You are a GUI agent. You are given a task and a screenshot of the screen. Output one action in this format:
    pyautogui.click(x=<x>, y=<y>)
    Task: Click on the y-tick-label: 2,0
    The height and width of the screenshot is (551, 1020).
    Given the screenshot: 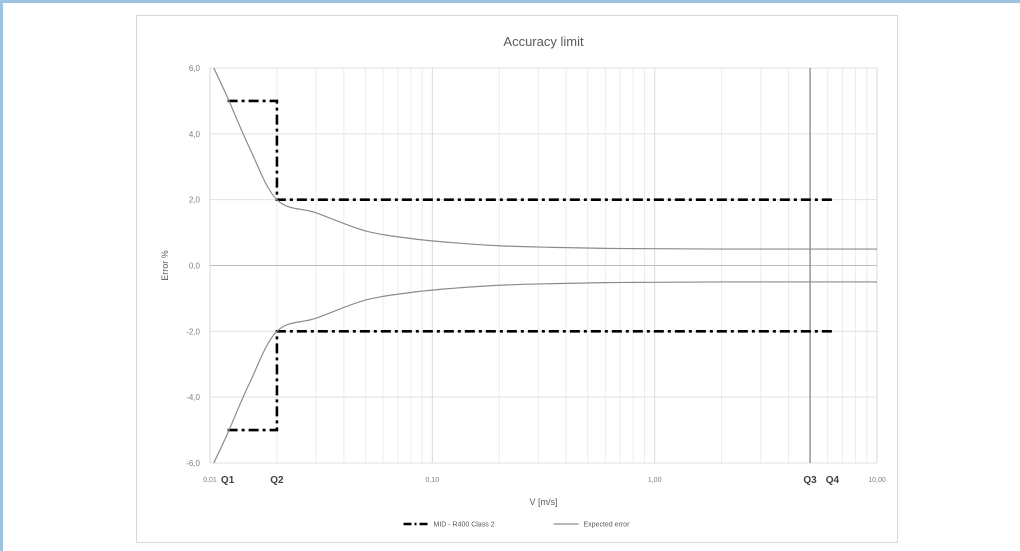 What is the action you would take?
    pyautogui.click(x=195, y=200)
    